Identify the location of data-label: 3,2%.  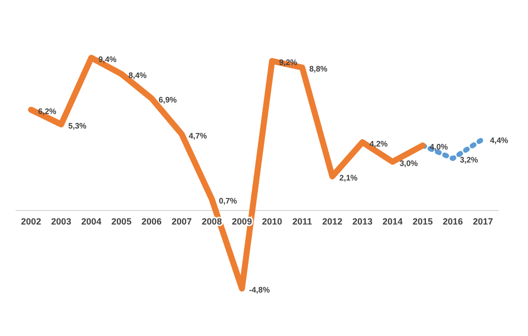
(469, 160).